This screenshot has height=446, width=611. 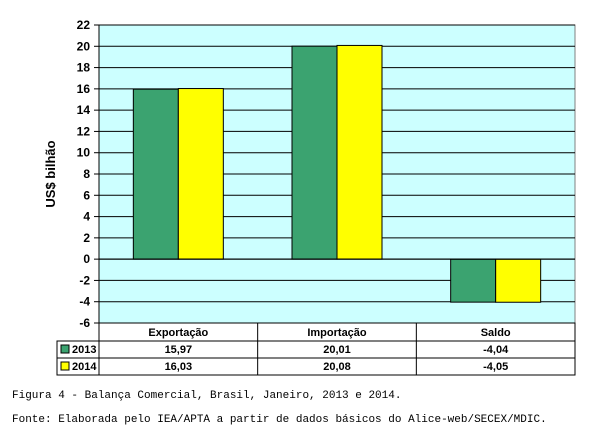 What do you see at coordinates (84, 89) in the screenshot?
I see `y-tick-label: 16` at bounding box center [84, 89].